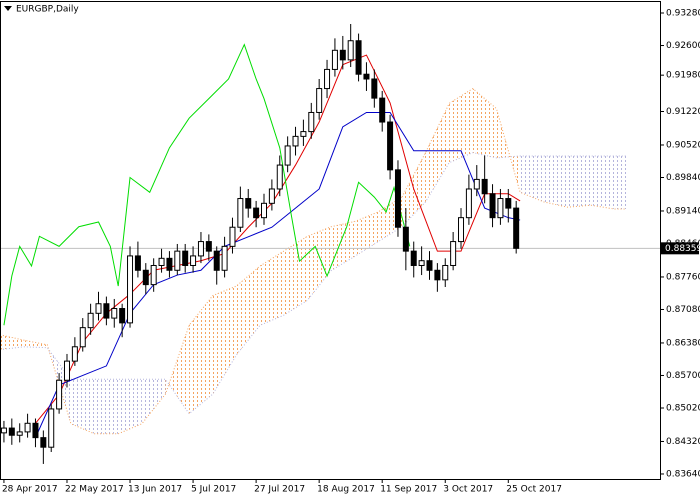  What do you see at coordinates (30, 490) in the screenshot?
I see `x-tick-label: 28 Apr 2017` at bounding box center [30, 490].